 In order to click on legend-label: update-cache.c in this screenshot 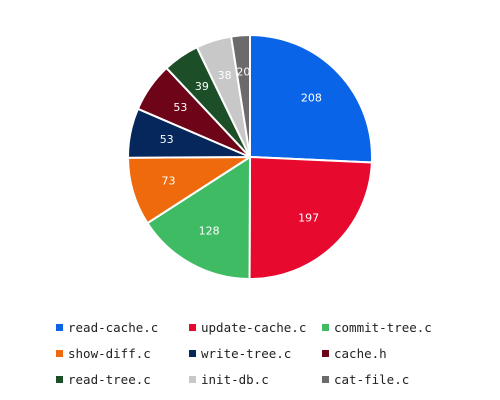, I will do `click(254, 327)`.